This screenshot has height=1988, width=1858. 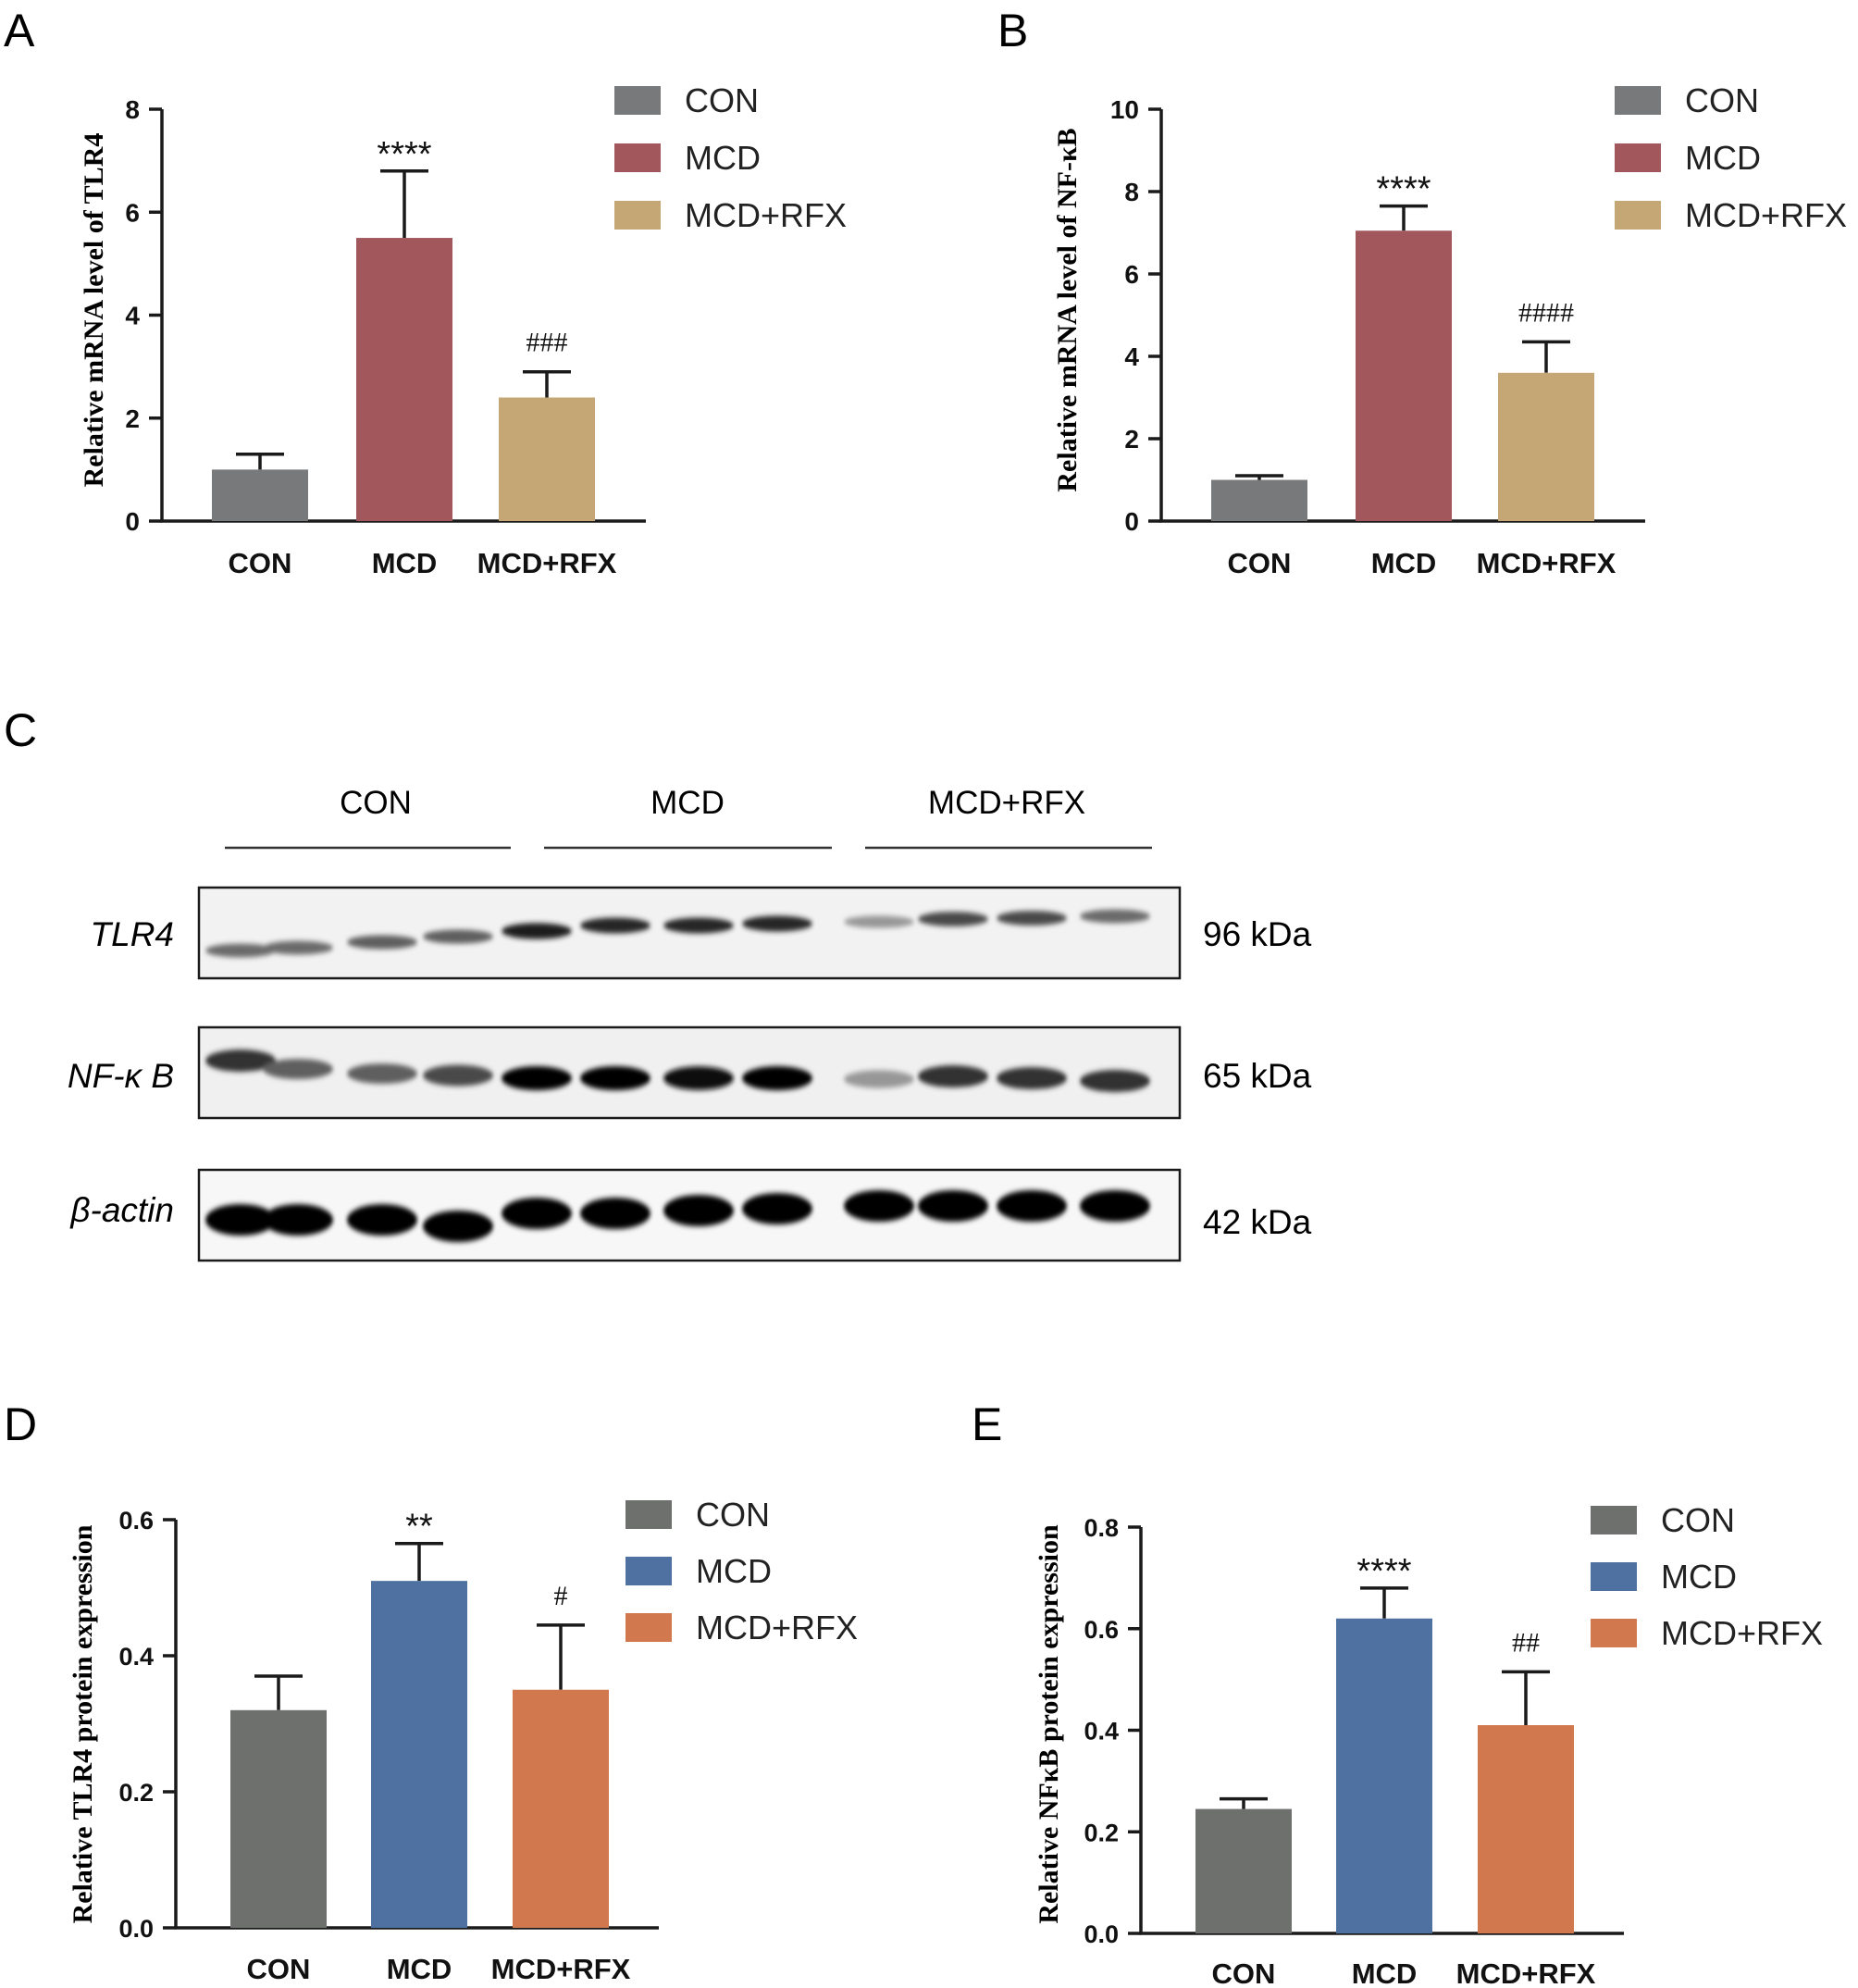 I want to click on y-tick-label: 4, so click(x=1131, y=356).